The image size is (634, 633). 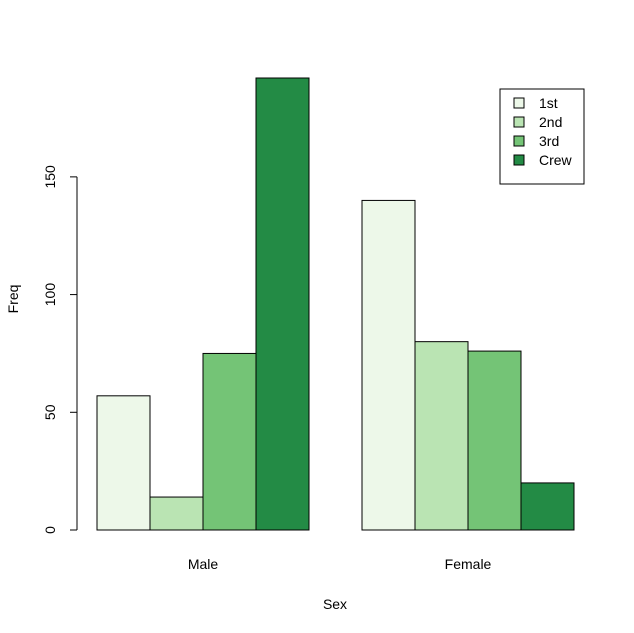 What do you see at coordinates (519, 103) in the screenshot?
I see `legend-swatch-1st` at bounding box center [519, 103].